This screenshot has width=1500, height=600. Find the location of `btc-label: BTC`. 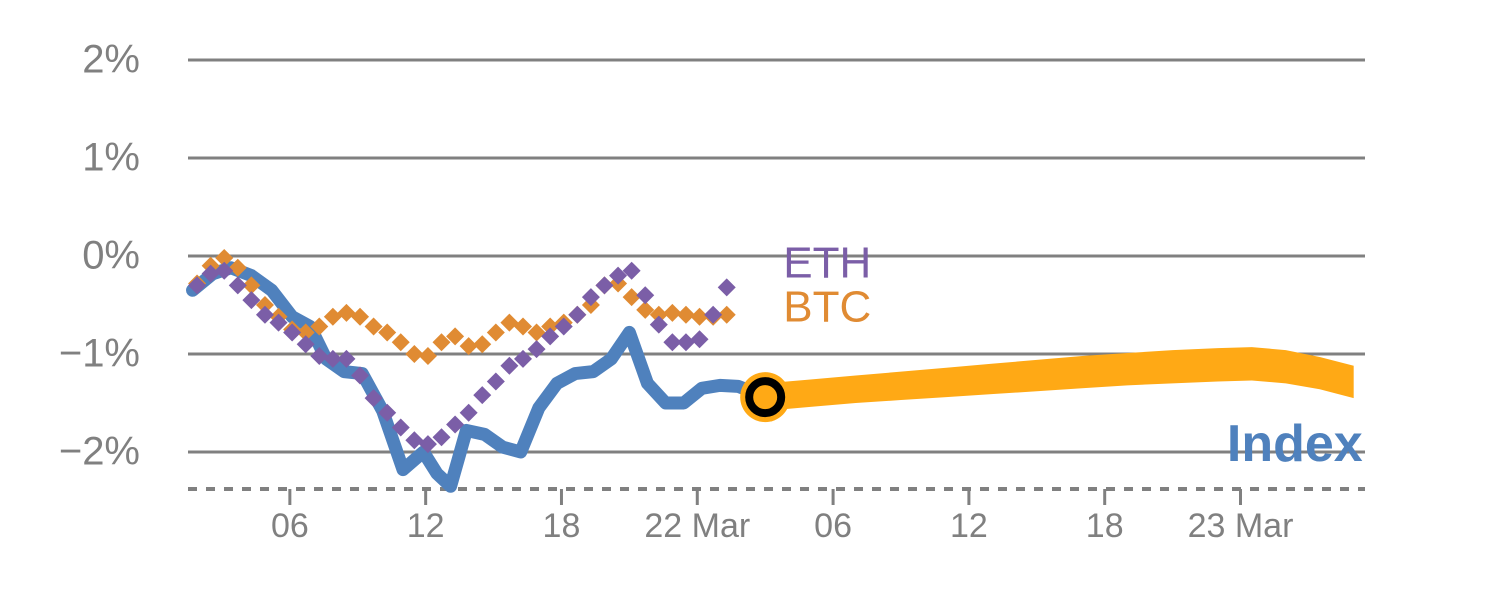

btc-label: BTC is located at coordinates (827, 307).